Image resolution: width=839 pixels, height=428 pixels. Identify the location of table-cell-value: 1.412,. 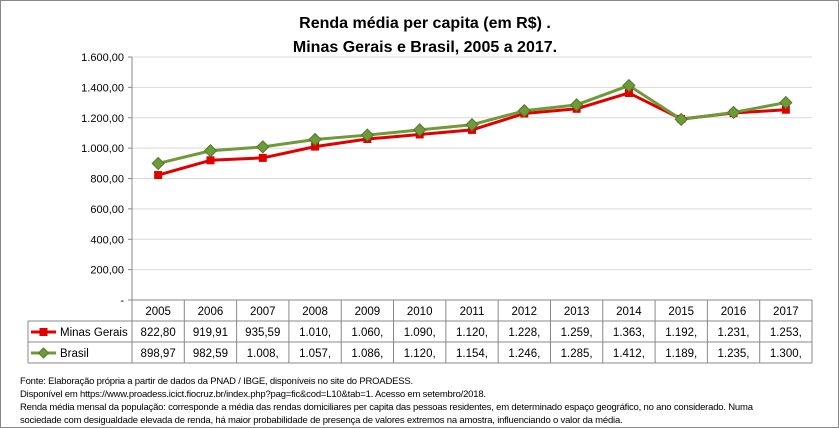
(629, 354).